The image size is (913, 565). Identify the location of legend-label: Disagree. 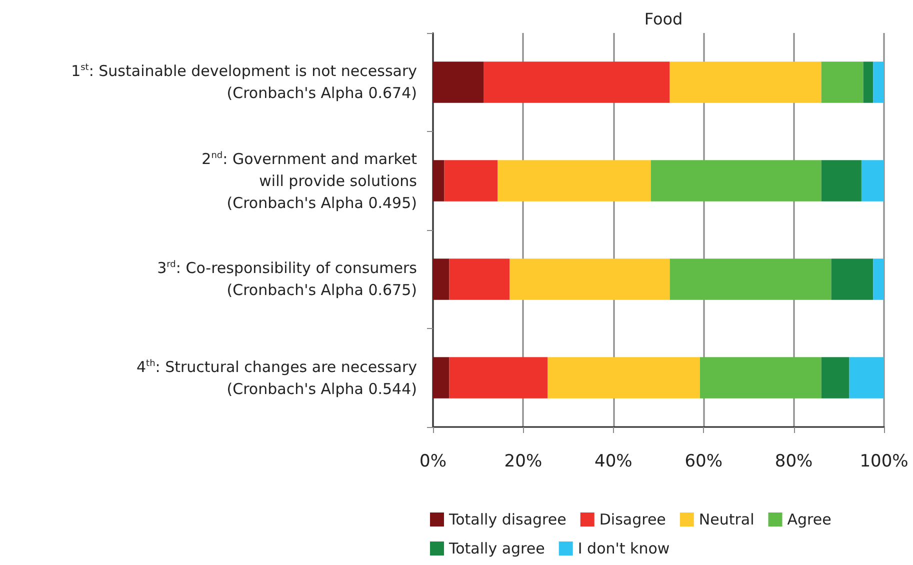
(632, 519).